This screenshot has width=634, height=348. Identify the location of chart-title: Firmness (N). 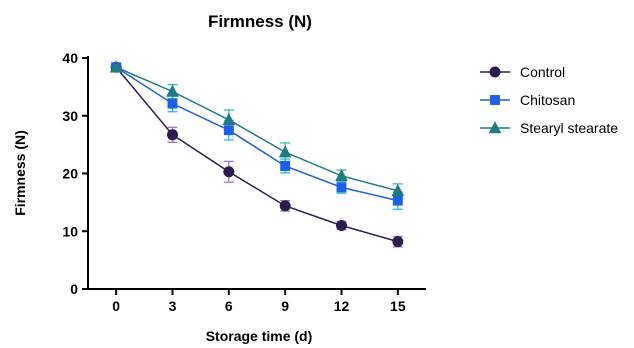
(260, 21).